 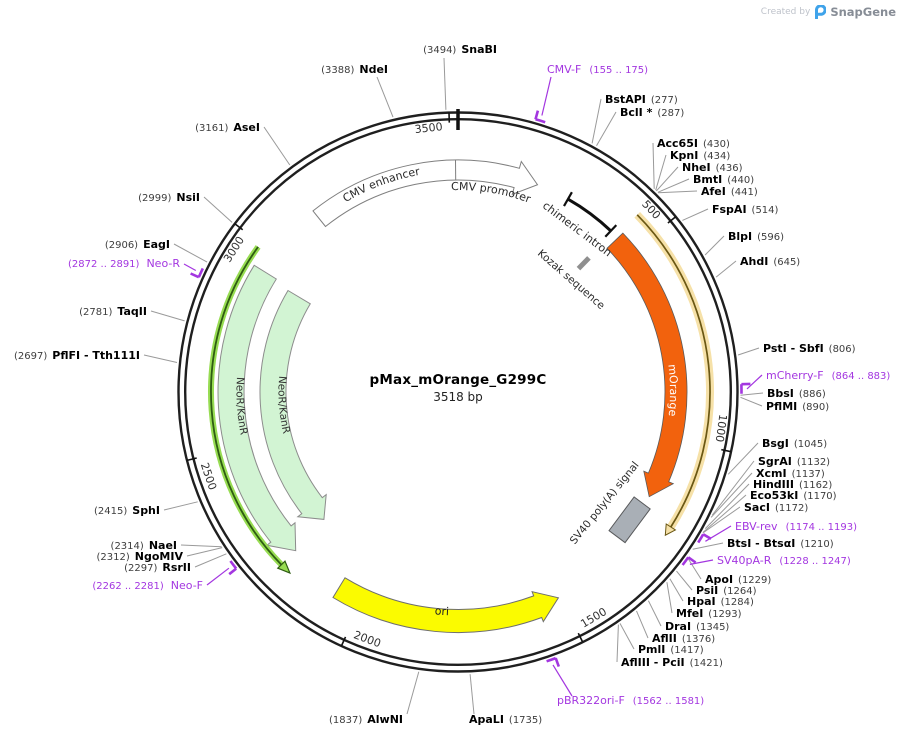 I want to click on enzyme-label-bsgi: BsgI (1045), so click(x=794, y=443).